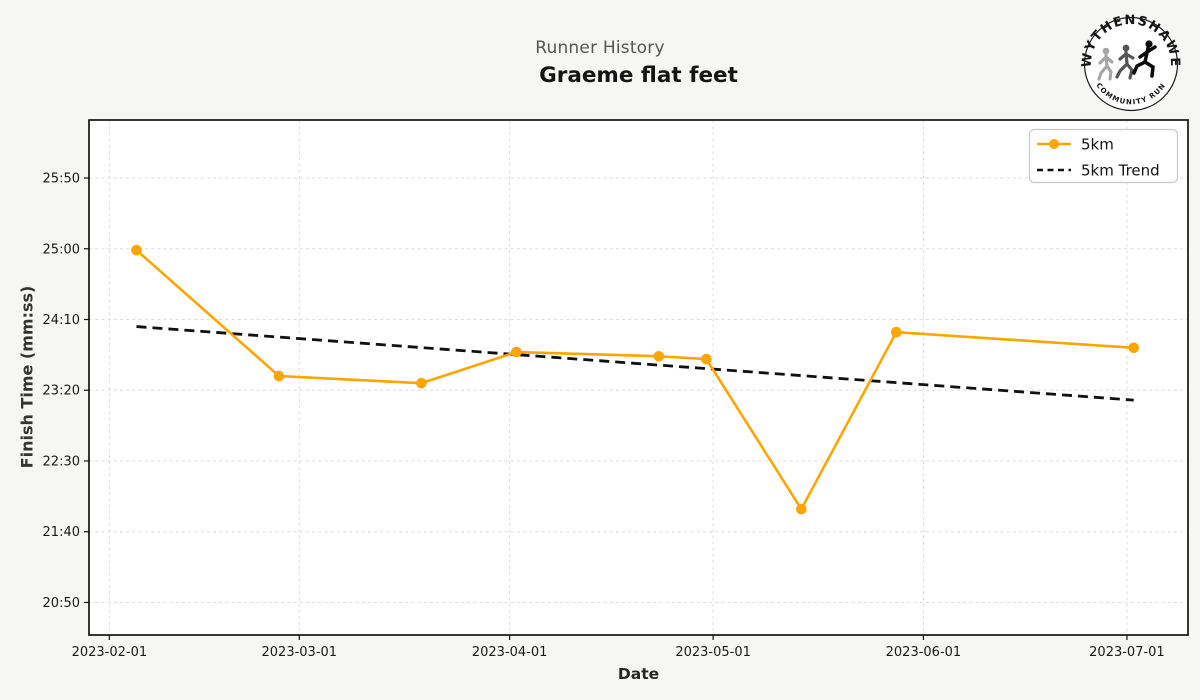 The height and width of the screenshot is (700, 1200). Describe the element at coordinates (61, 320) in the screenshot. I see `y-tick-label: 24:10` at that location.